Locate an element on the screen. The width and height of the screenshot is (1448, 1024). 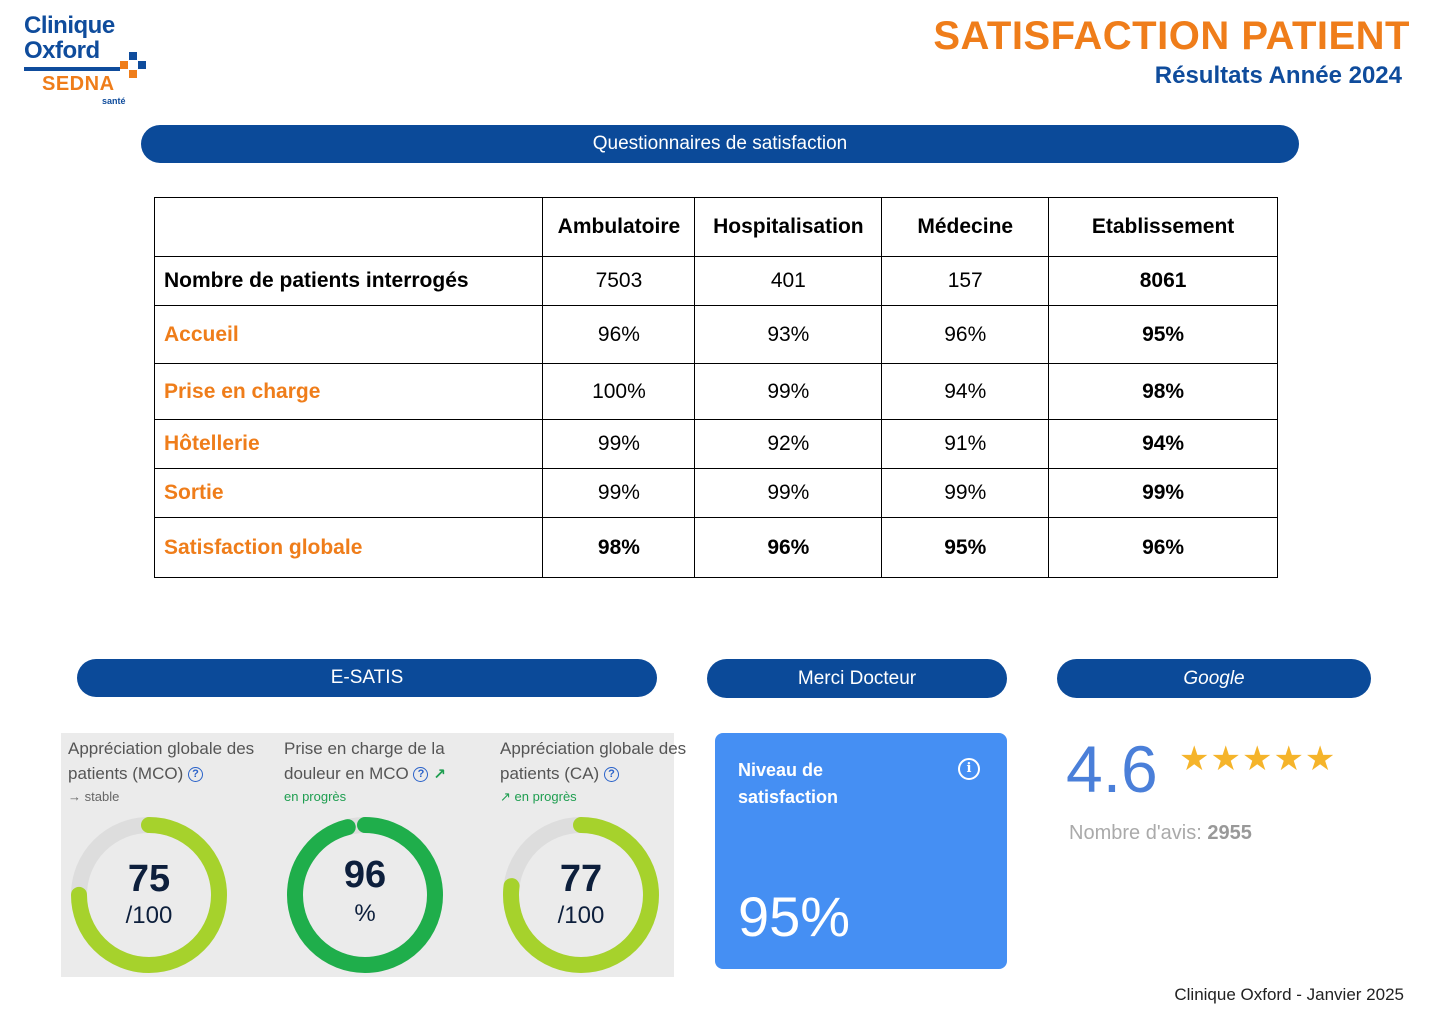
table-header-etablissement: Etablissement is located at coordinates (1163, 227).